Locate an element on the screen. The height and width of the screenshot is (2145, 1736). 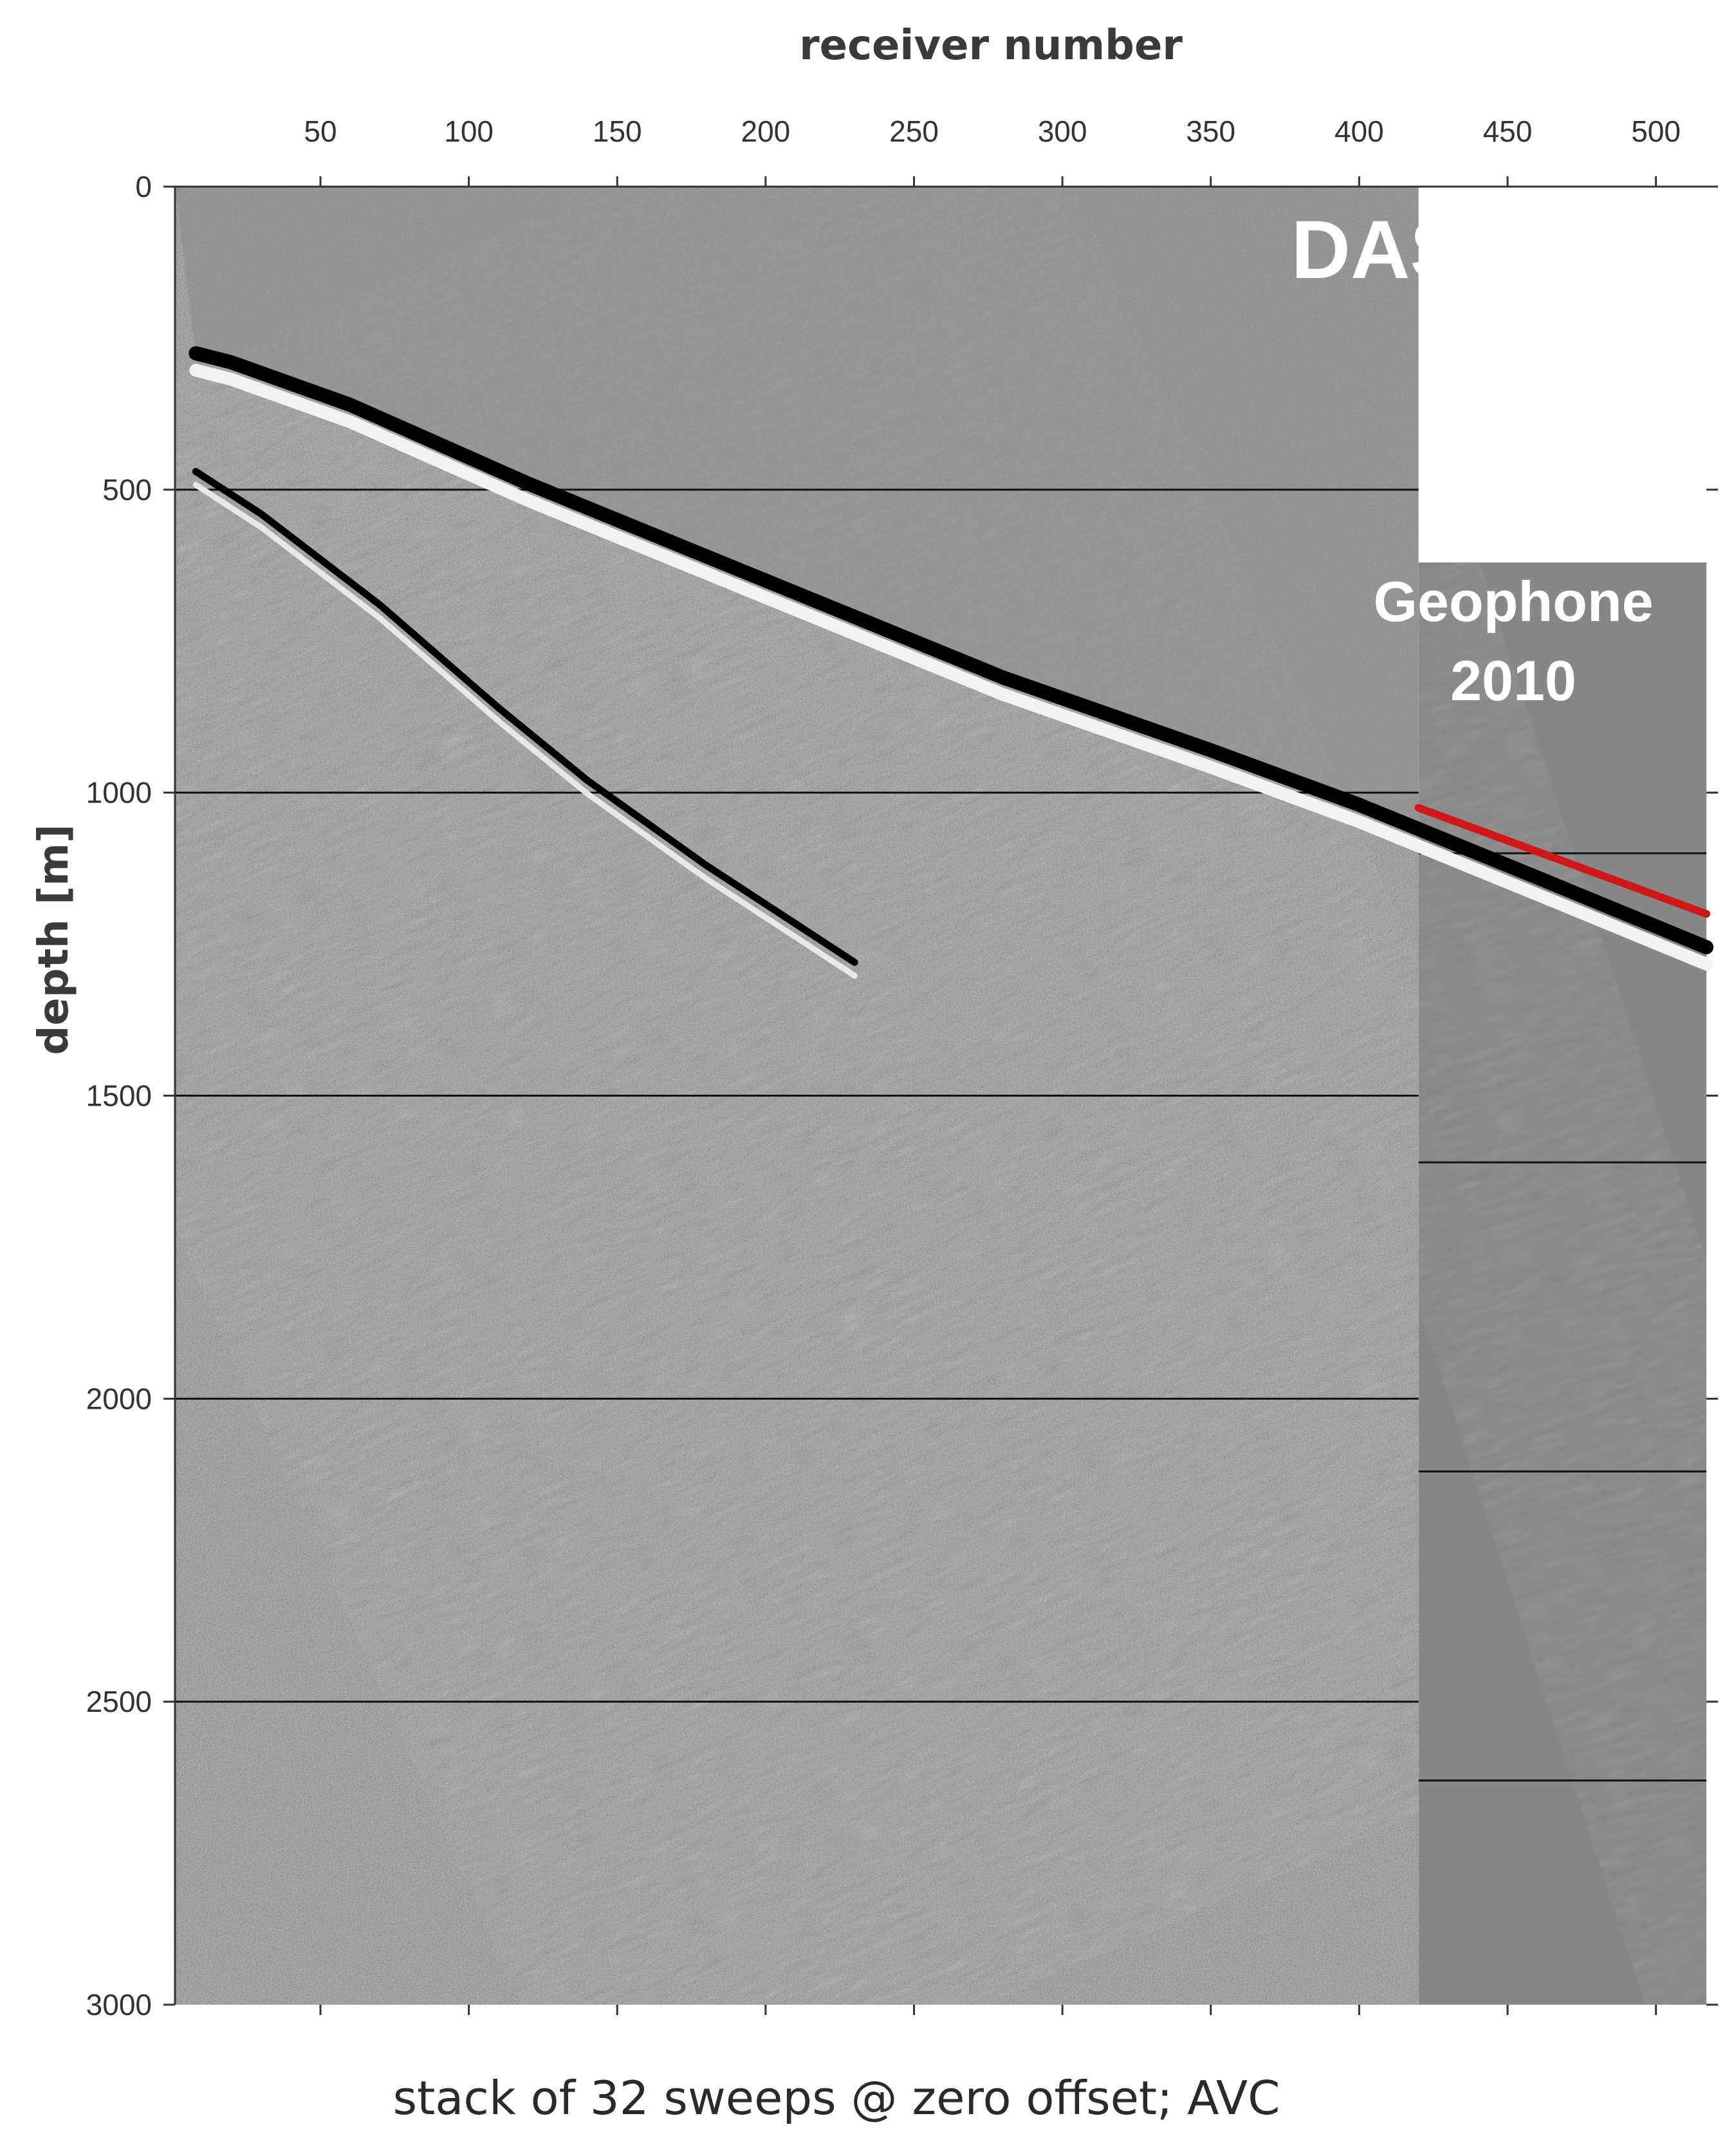
geophone-panel is located at coordinates (1562, 1283).